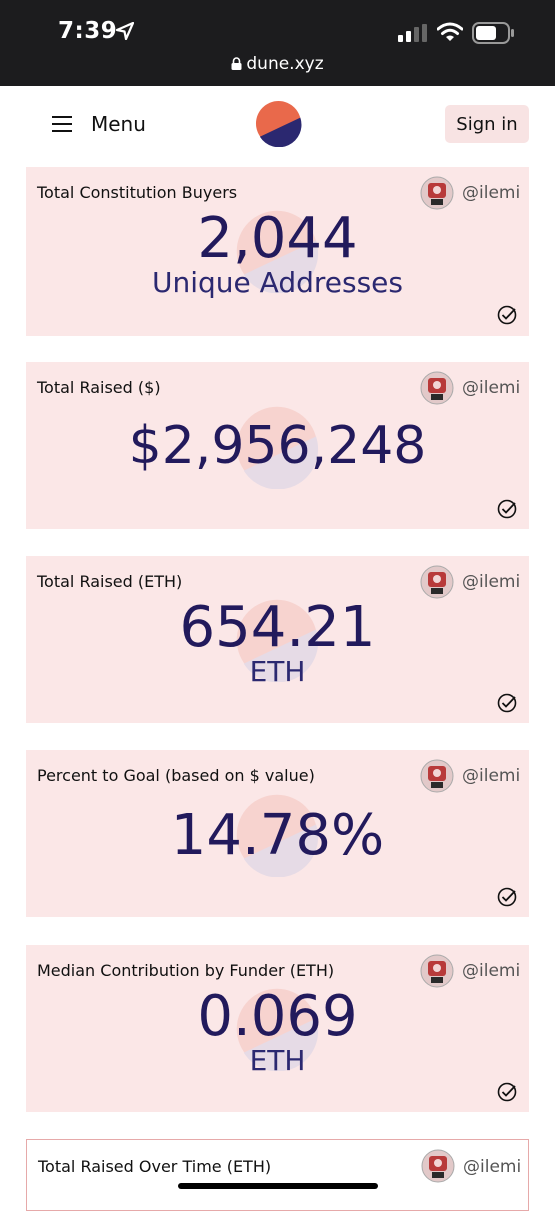 This screenshot has height=1211, width=555. I want to click on counter-unit: Unique Addresses, so click(277, 282).